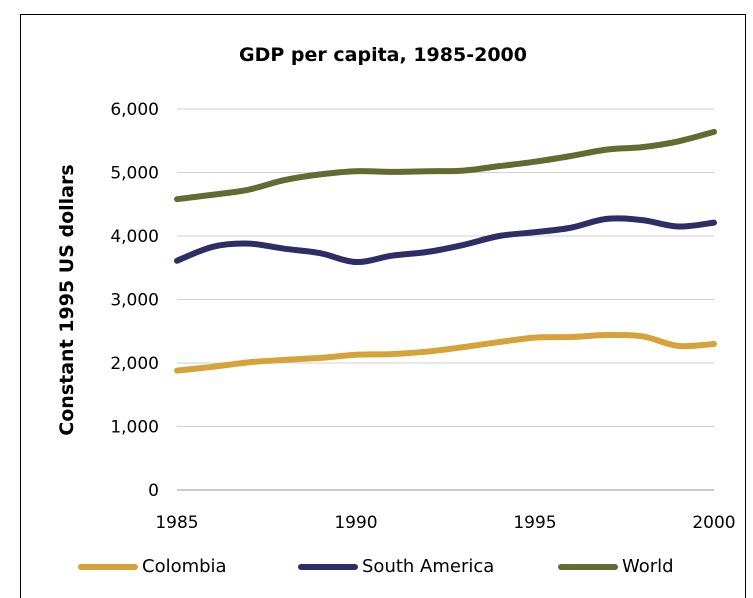  I want to click on legend-item-south-america: South America, so click(396, 566).